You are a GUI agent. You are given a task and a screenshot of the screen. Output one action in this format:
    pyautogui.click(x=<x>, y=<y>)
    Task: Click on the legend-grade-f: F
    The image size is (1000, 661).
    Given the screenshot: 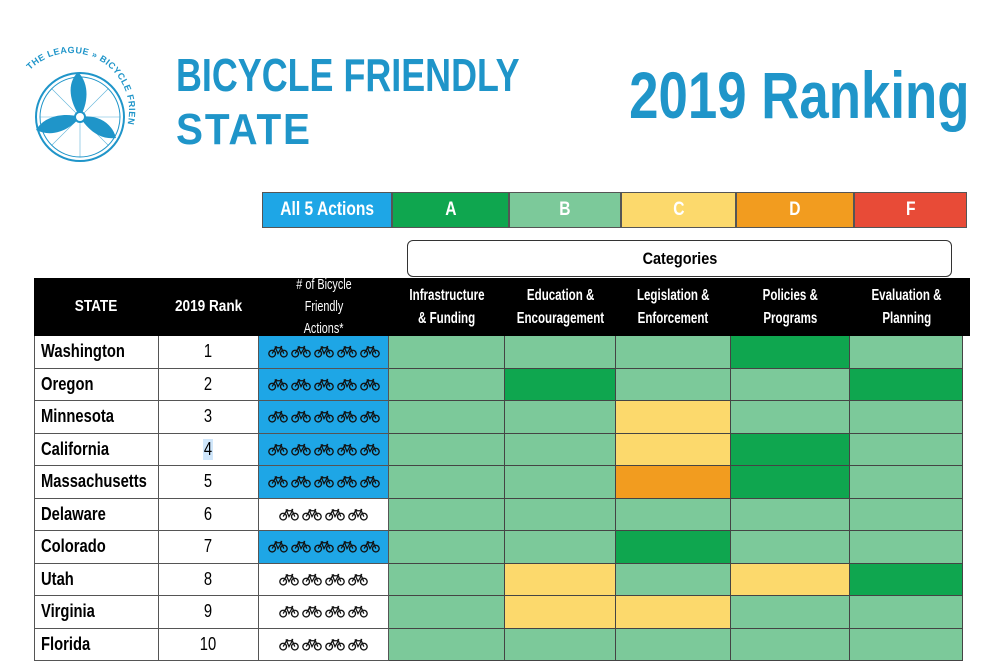 What is the action you would take?
    pyautogui.click(x=910, y=210)
    